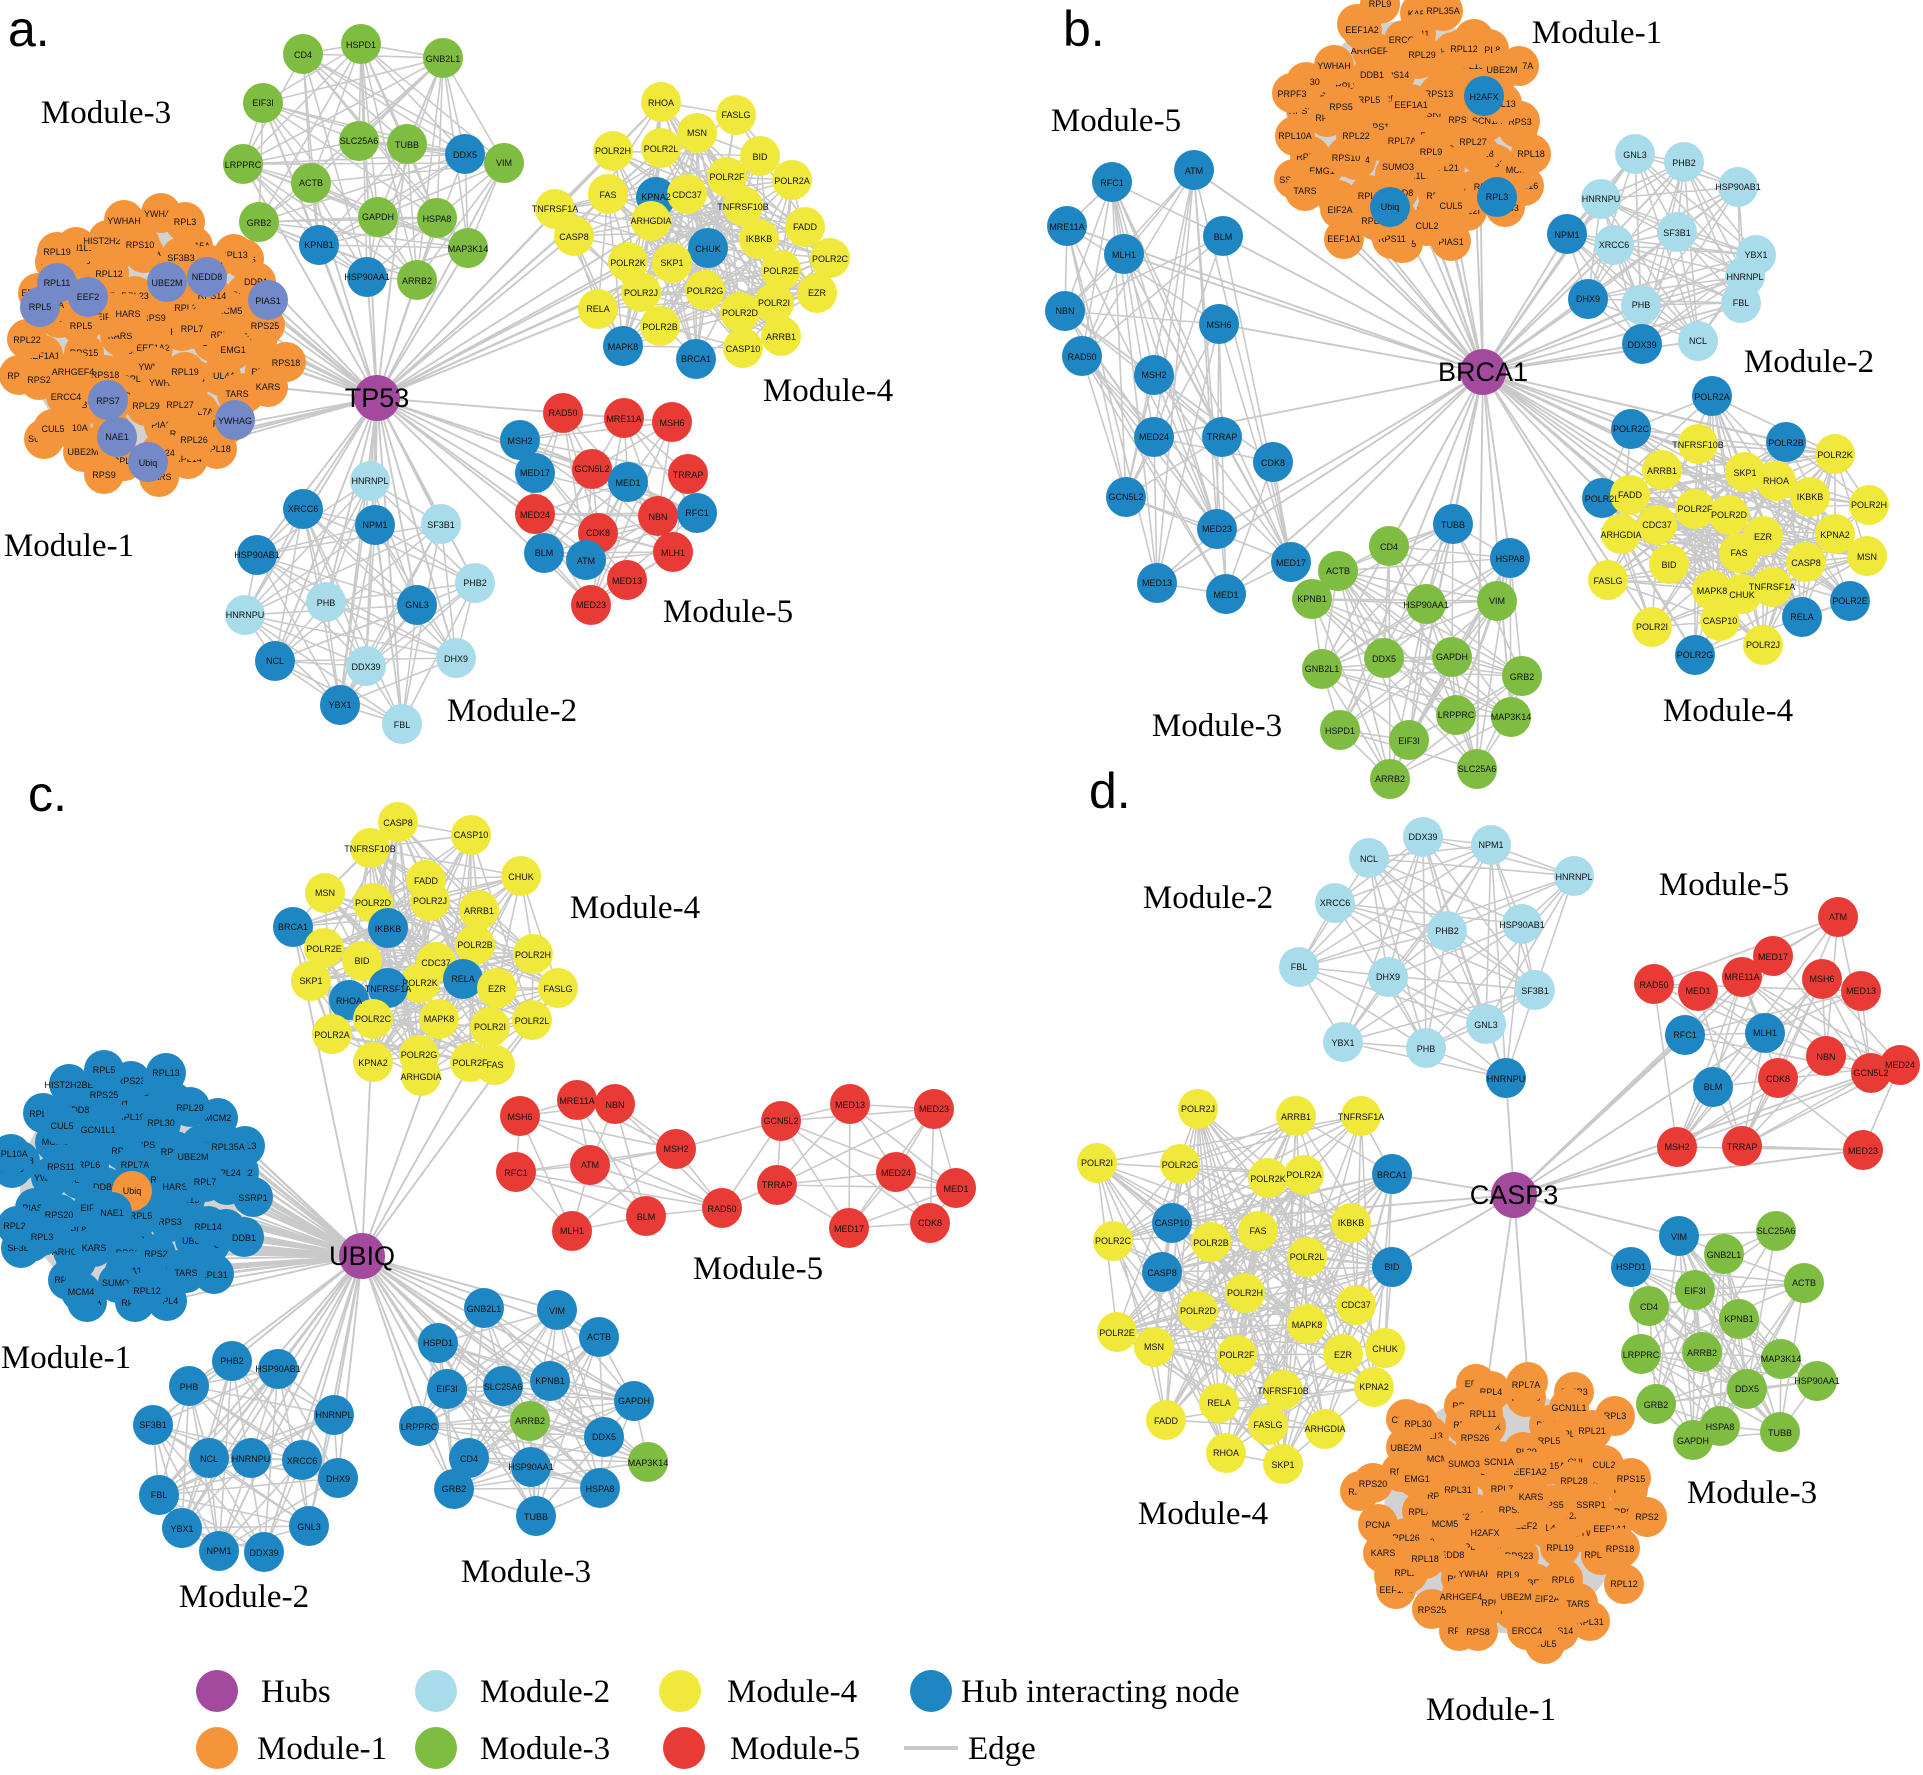  What do you see at coordinates (1291, 563) in the screenshot?
I see `svg-text: MED17` at bounding box center [1291, 563].